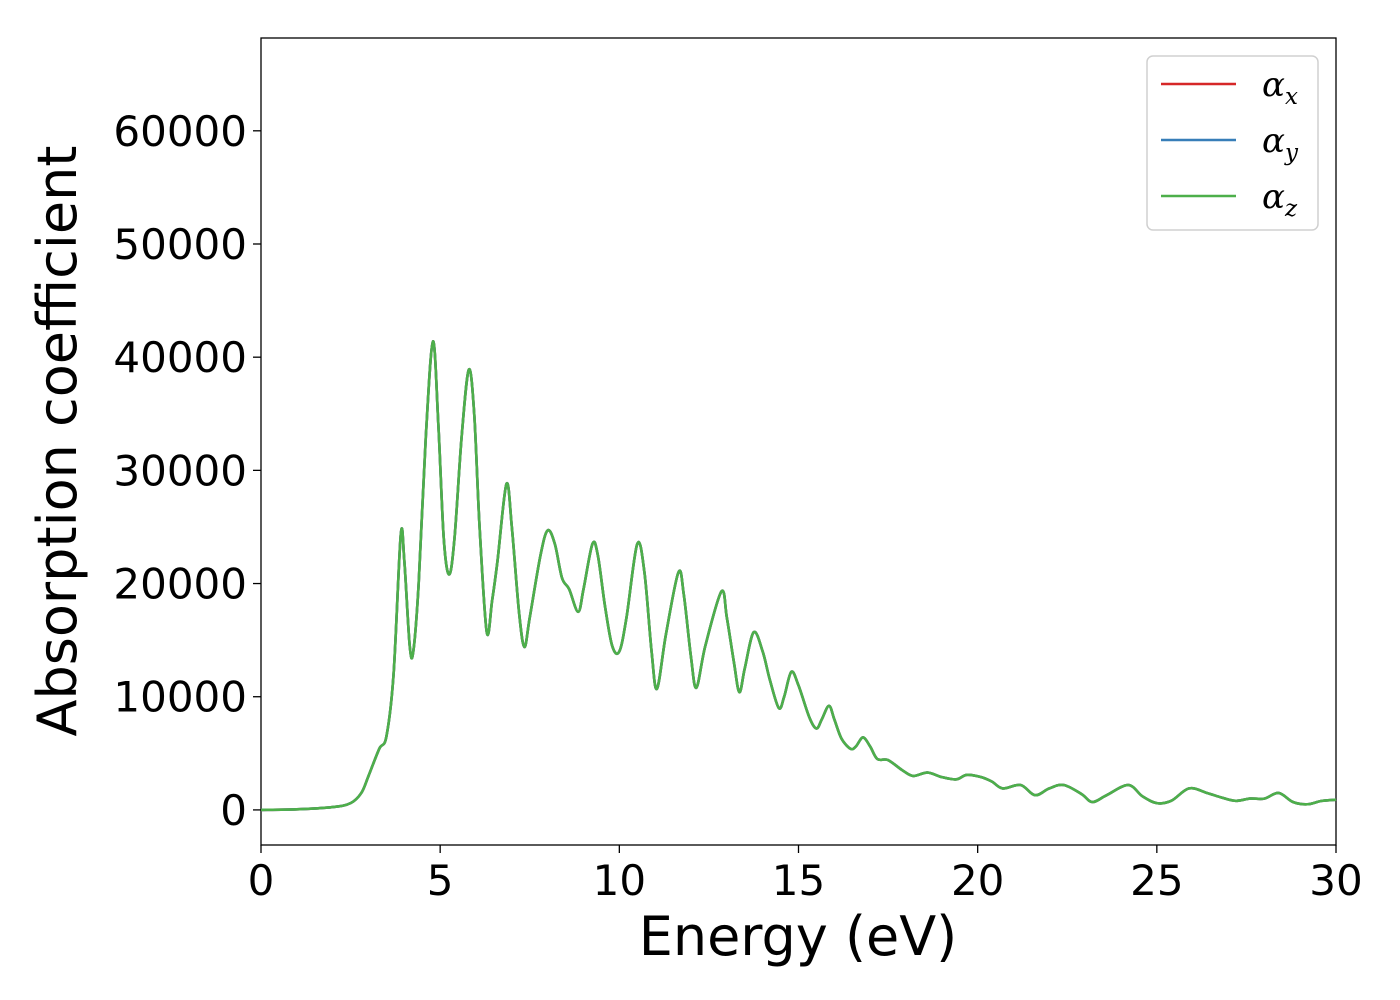 This screenshot has width=1400, height=1000. Describe the element at coordinates (180, 697) in the screenshot. I see `y-tick-label: 10000` at that location.